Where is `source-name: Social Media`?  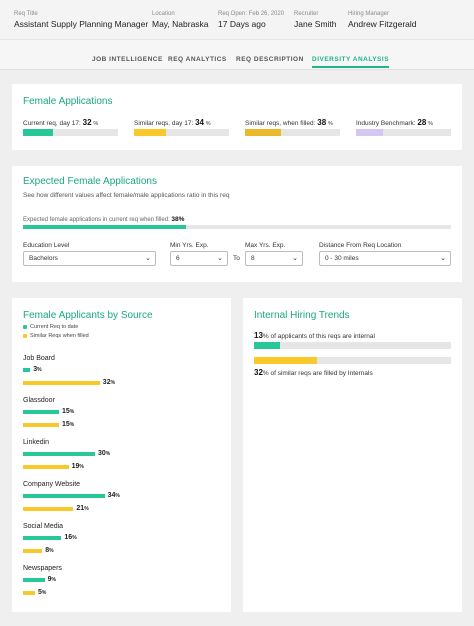
source-name: Social Media is located at coordinates (43, 526).